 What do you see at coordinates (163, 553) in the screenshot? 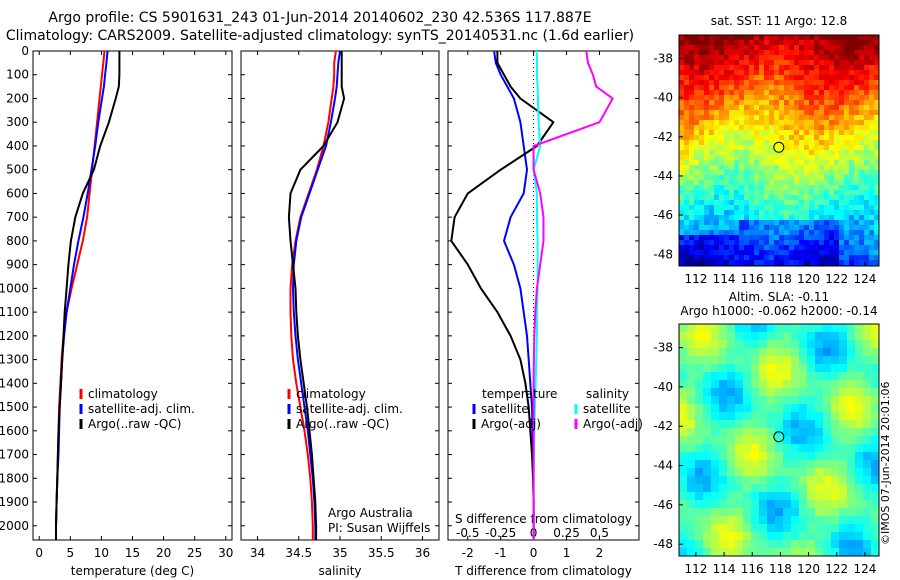
I see `x-tick-label: 20` at bounding box center [163, 553].